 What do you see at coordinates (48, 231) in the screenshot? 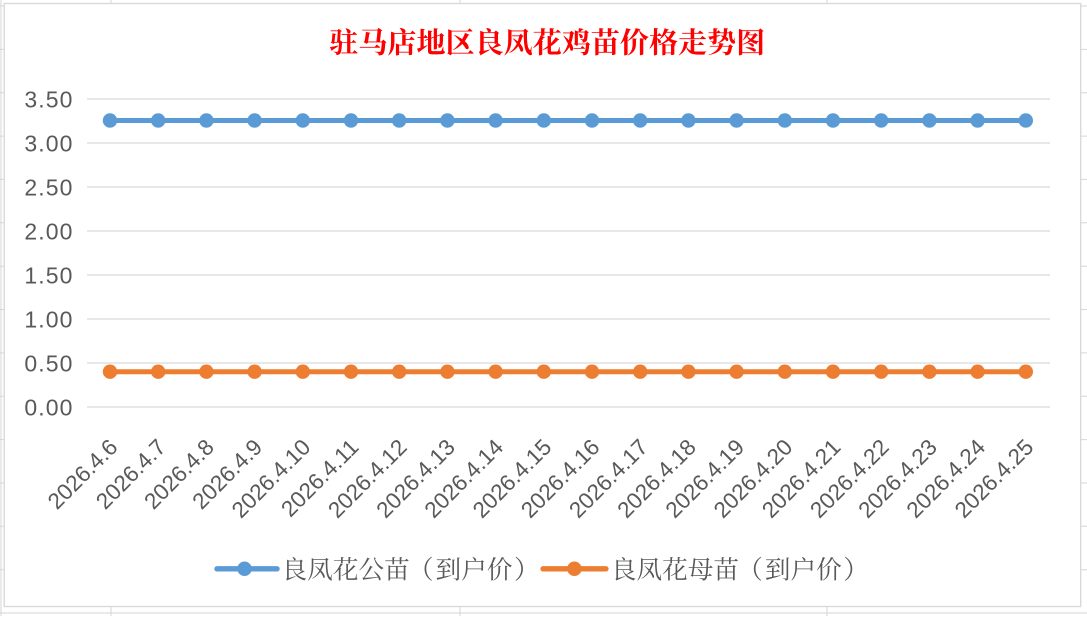
I see `svg-text: 2.00` at bounding box center [48, 231].